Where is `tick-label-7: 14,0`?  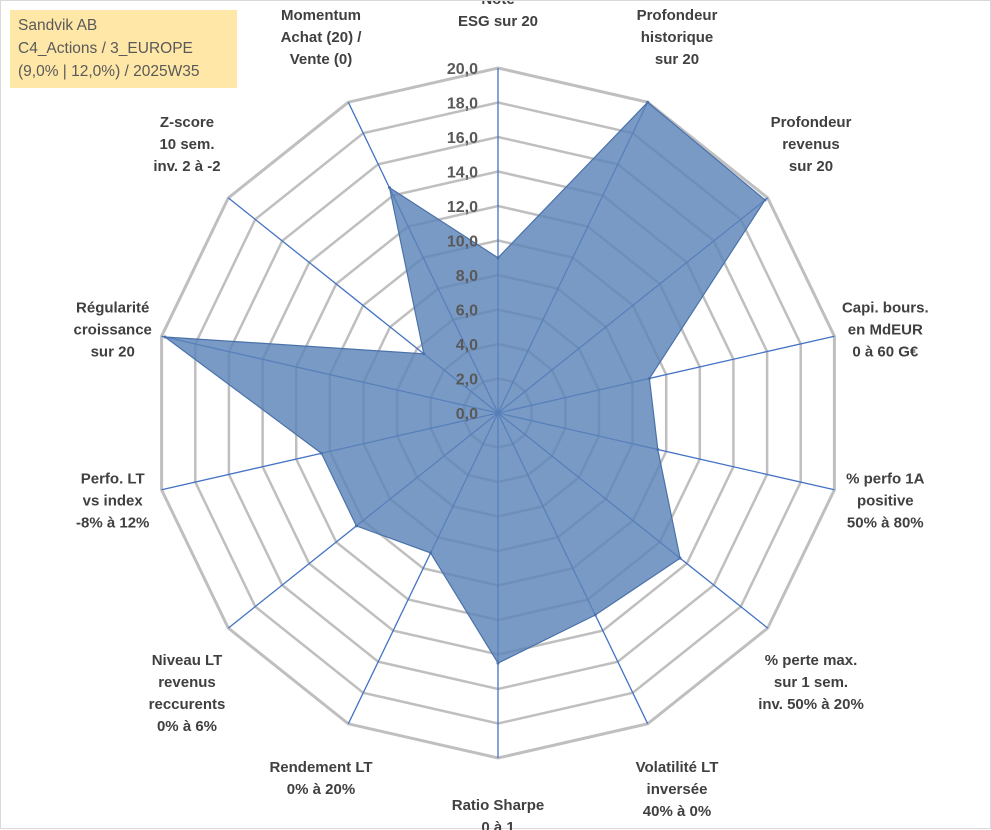
tick-label-7: 14,0 is located at coordinates (462, 173).